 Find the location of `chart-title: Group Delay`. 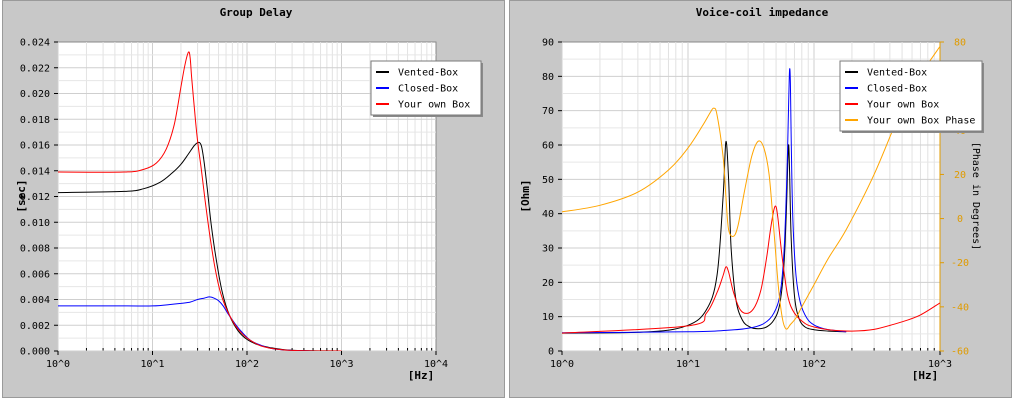

chart-title: Group Delay is located at coordinates (256, 12).